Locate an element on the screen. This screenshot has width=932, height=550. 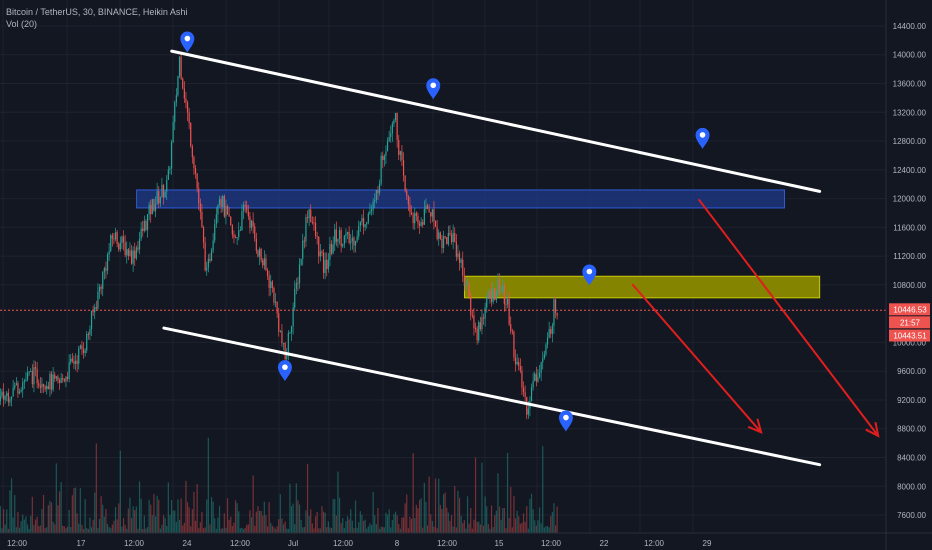
volume-indicator-label: Vol (20) is located at coordinates (22, 24).